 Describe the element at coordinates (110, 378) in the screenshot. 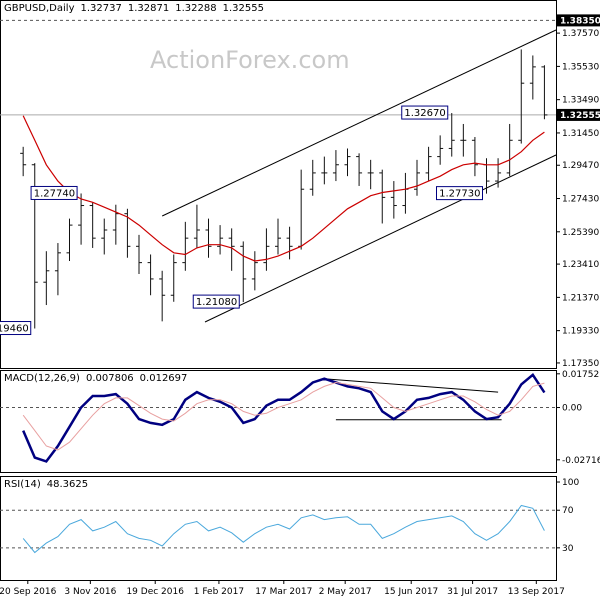

I see `header-value: 0.007806` at that location.